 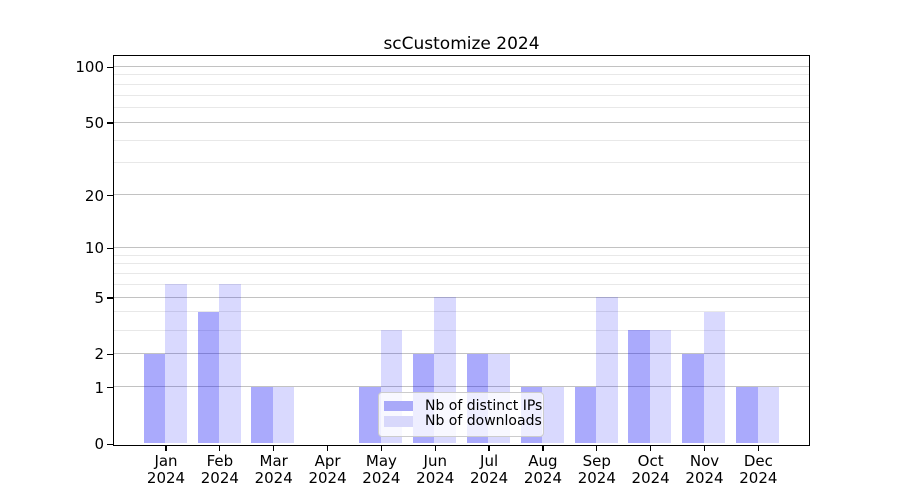 I want to click on x-tick-label-mar: Mar 2024, so click(x=273, y=469).